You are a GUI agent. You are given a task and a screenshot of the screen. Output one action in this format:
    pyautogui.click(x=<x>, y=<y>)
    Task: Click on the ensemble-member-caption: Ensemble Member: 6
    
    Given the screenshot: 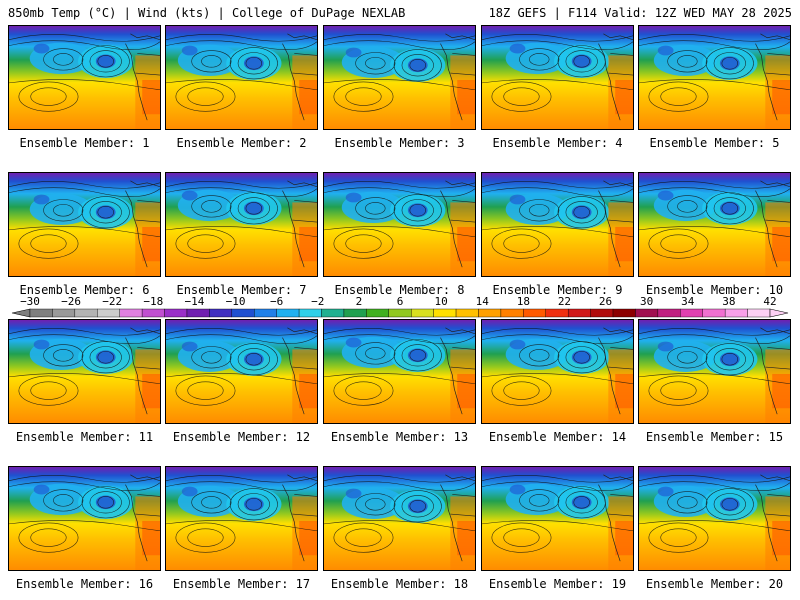 What is the action you would take?
    pyautogui.click(x=84, y=290)
    